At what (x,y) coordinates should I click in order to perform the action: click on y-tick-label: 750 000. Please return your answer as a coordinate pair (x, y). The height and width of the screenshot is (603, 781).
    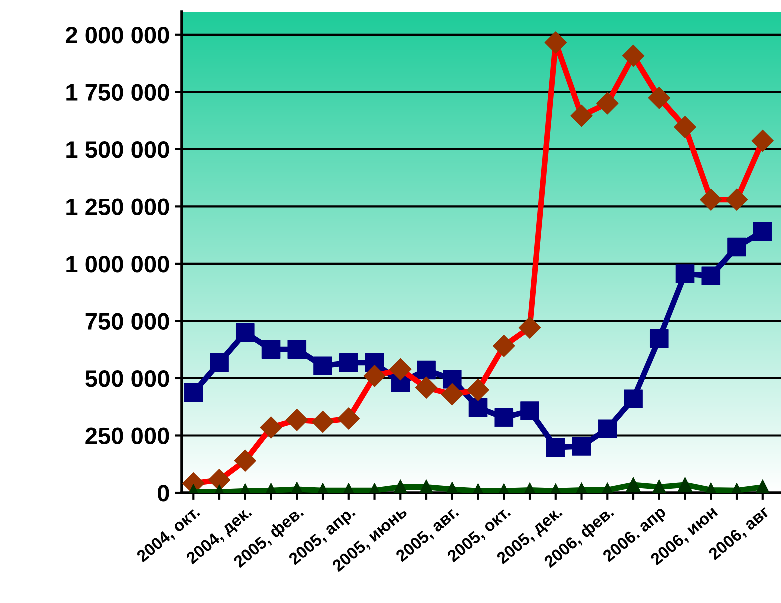
    Looking at the image, I should click on (128, 321).